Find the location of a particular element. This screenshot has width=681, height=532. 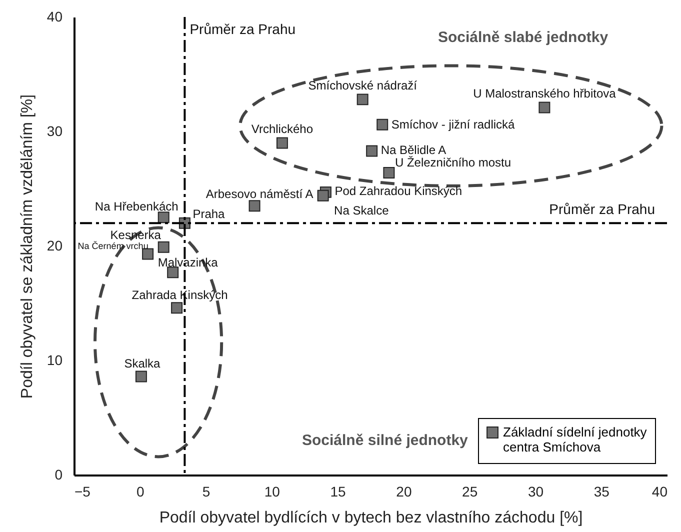

y-tick-label: 30 is located at coordinates (54, 131).